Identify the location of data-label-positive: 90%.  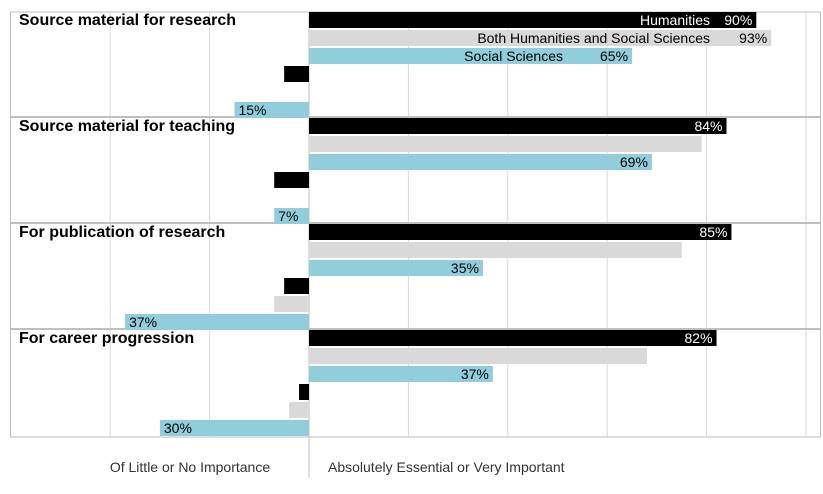
(738, 20).